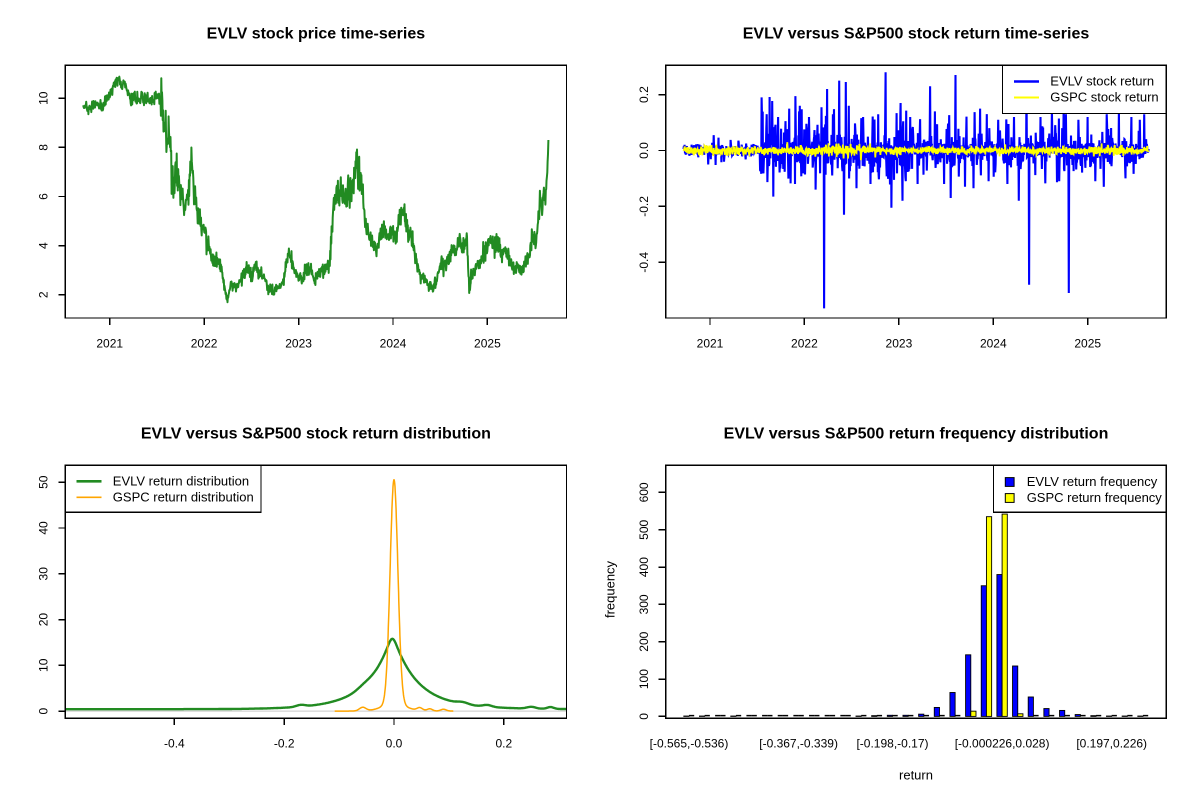 The width and height of the screenshot is (1200, 805). Describe the element at coordinates (644, 679) in the screenshot. I see `svg-text: 100` at that location.